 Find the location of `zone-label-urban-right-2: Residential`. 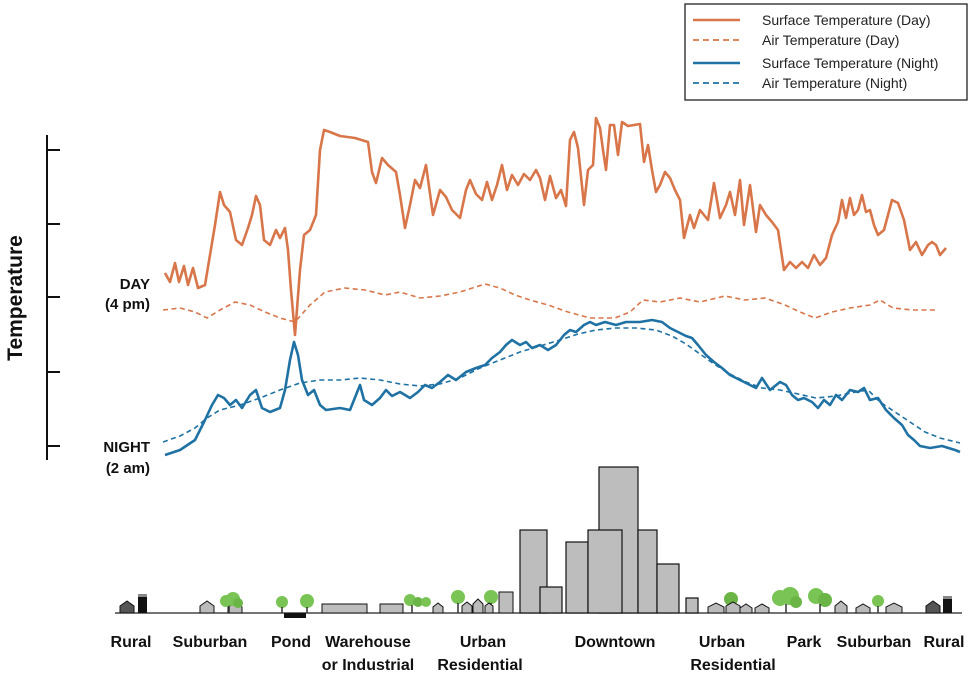

zone-label-urban-right-2: Residential is located at coordinates (732, 665).